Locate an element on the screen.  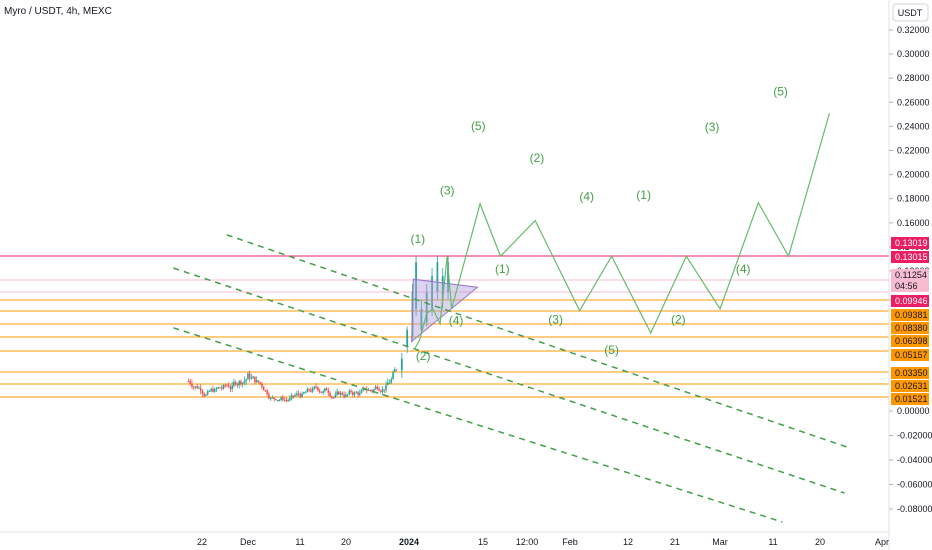
price-tag-label: 0.09381 is located at coordinates (911, 315).